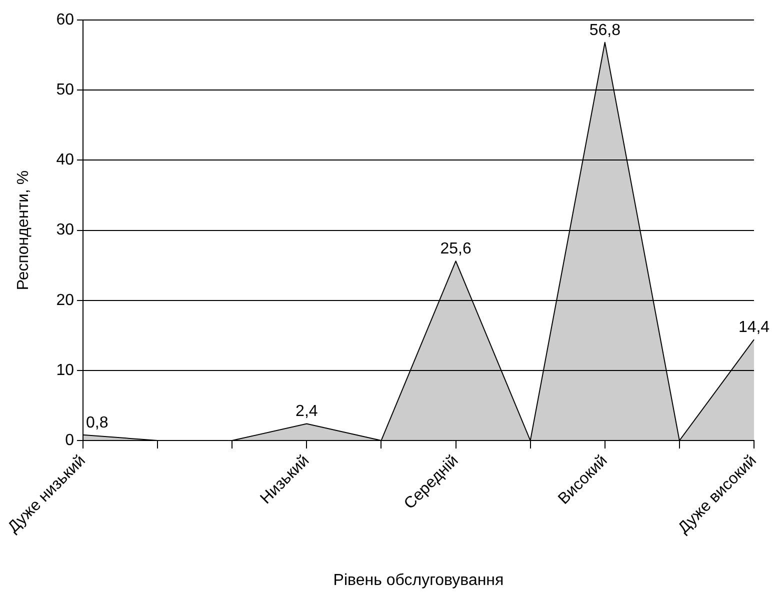 The image size is (776, 604). Describe the element at coordinates (65, 230) in the screenshot. I see `y-tick-label: 30` at that location.